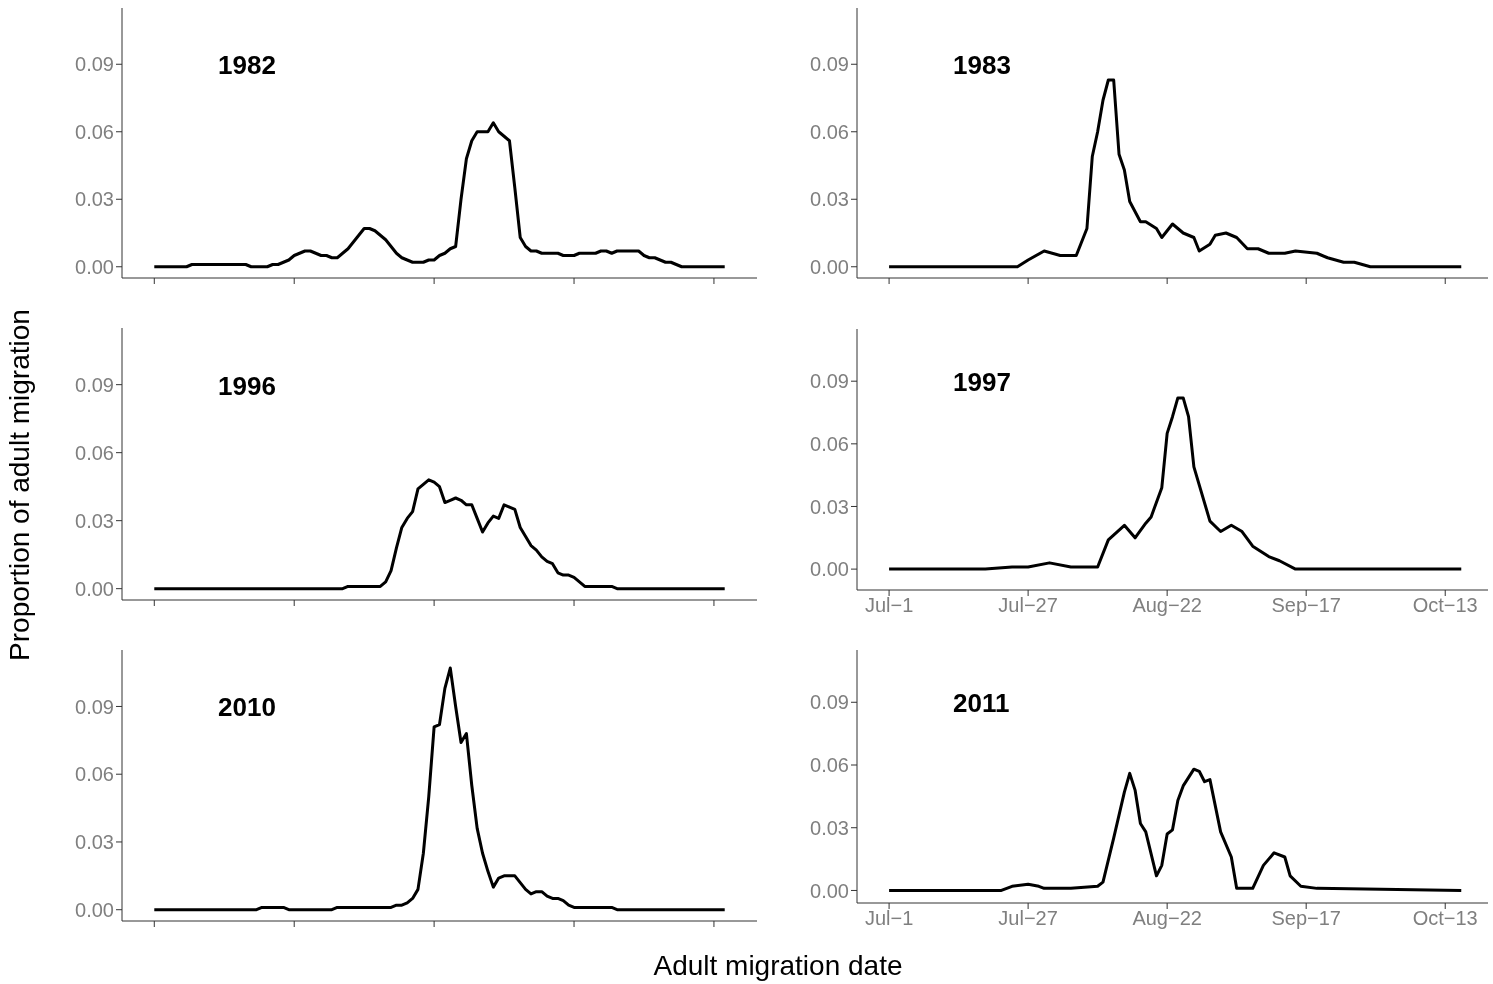 Image resolution: width=1493 pixels, height=984 pixels. What do you see at coordinates (247, 65) in the screenshot?
I see `text: 1982` at bounding box center [247, 65].